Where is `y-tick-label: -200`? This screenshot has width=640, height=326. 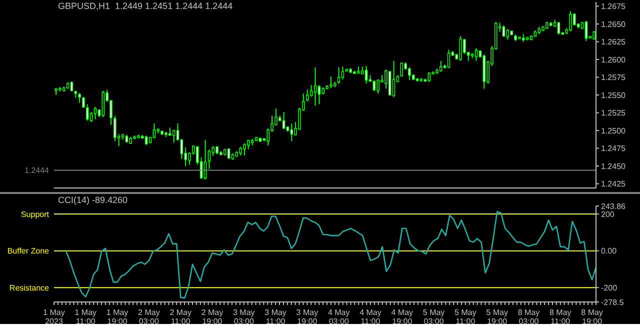
y-tick-label: -200 is located at coordinates (609, 287).